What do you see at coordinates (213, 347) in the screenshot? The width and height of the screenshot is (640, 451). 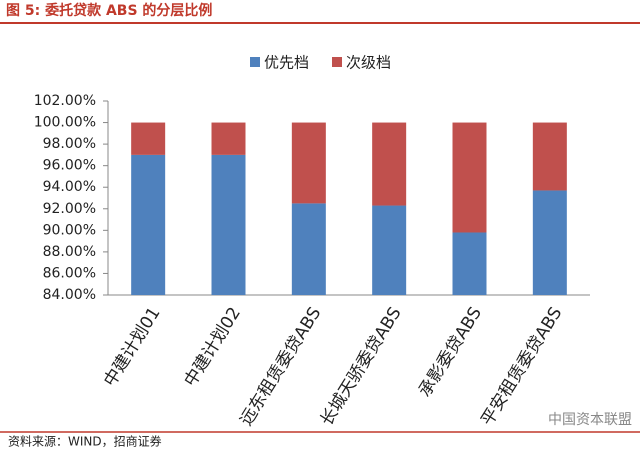 I see `x-tick-label: 中建计划02` at bounding box center [213, 347].